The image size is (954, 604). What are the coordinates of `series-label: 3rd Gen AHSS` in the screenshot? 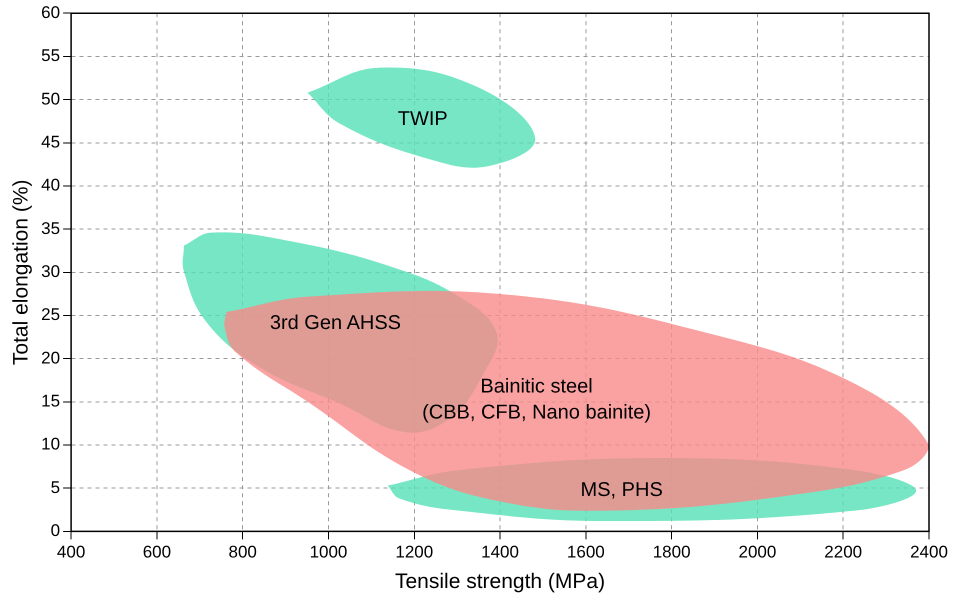 It's located at (336, 323).